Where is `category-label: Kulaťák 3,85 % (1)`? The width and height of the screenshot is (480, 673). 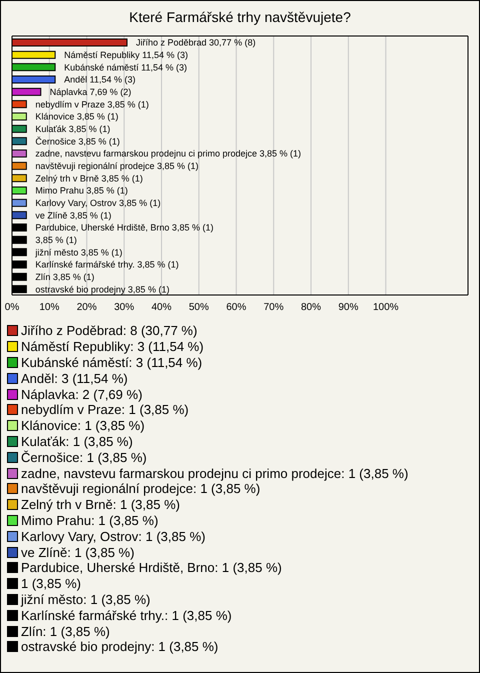 category-label: Kulaťák 3,85 % (1) is located at coordinates (72, 129).